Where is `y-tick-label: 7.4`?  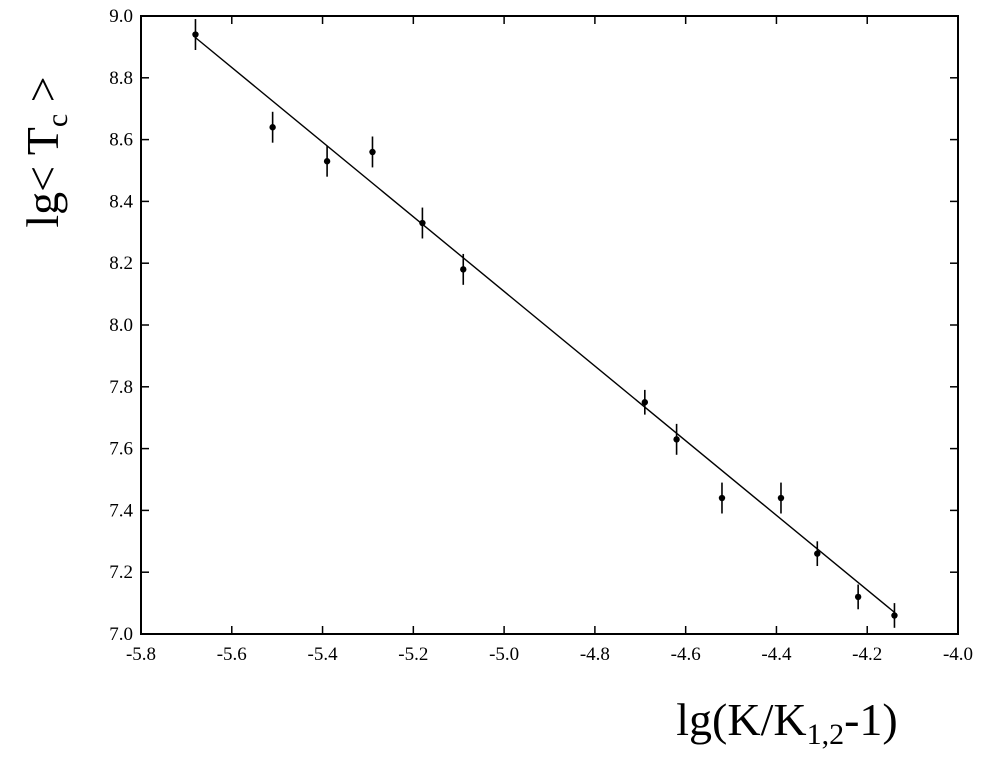 y-tick-label: 7.4 is located at coordinates (121, 510).